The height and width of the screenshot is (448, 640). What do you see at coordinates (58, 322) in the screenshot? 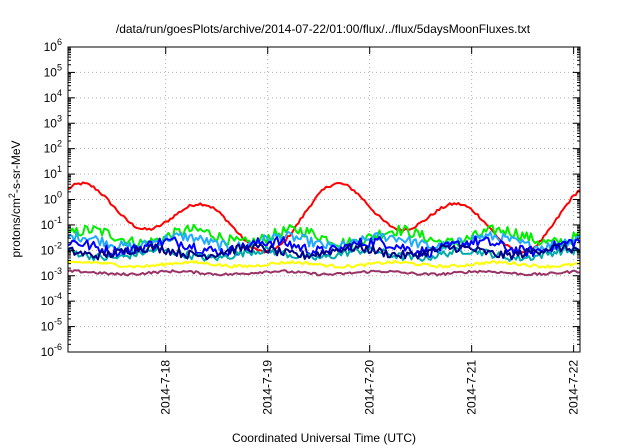
I see `y-tick-label-exponent: -5` at bounding box center [58, 322].